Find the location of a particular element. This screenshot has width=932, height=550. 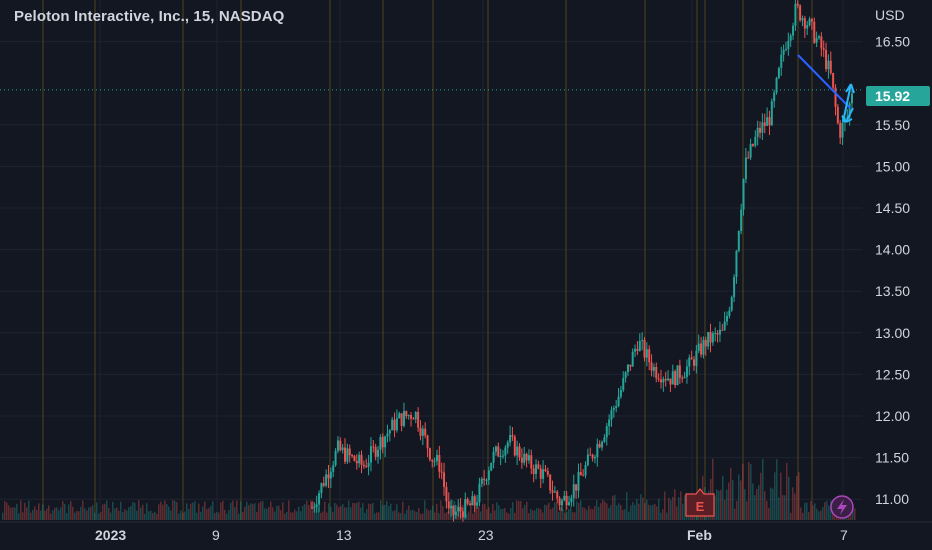

lightning-icon is located at coordinates (842, 507).